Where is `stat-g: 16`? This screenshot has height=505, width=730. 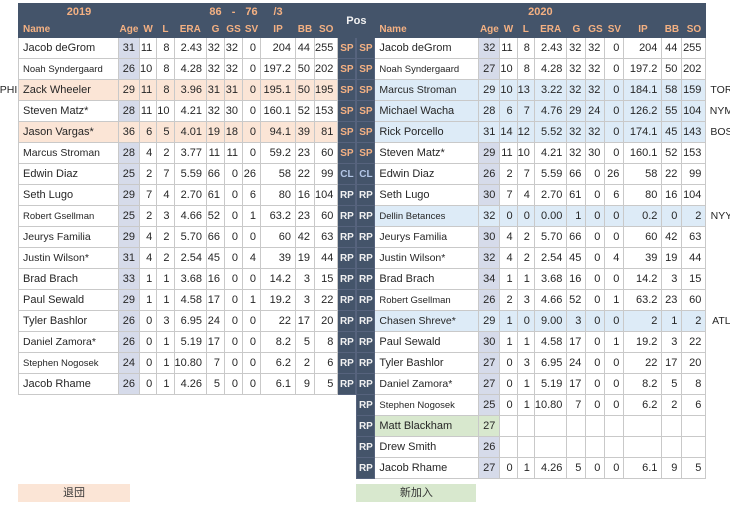 stat-g: 16 is located at coordinates (216, 279).